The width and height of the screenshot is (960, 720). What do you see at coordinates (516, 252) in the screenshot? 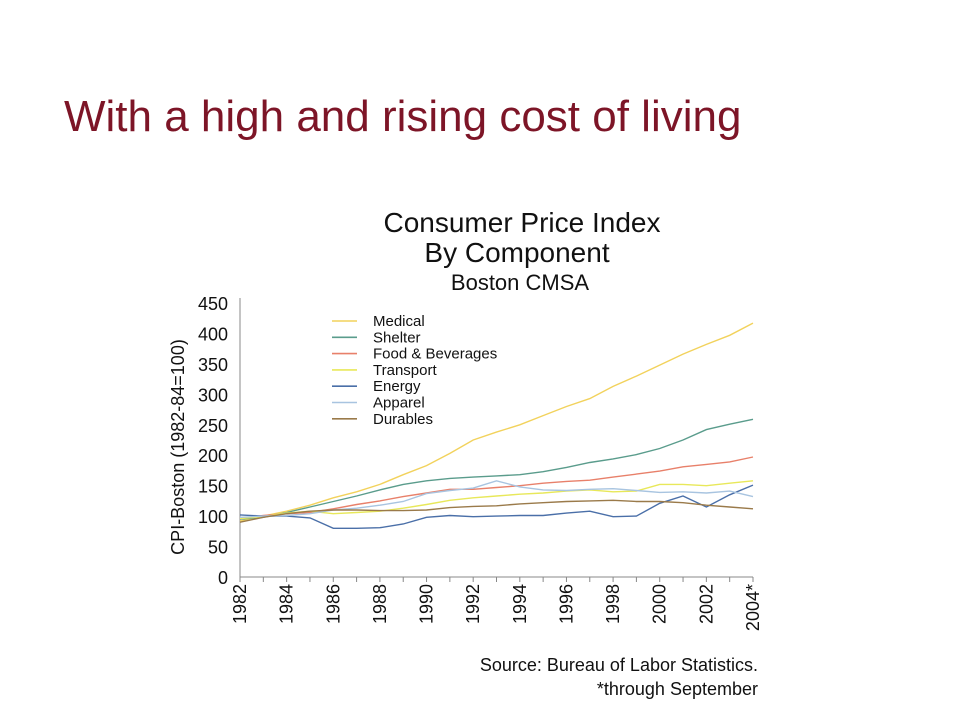
I see `chart-subtitle: By Component` at bounding box center [516, 252].